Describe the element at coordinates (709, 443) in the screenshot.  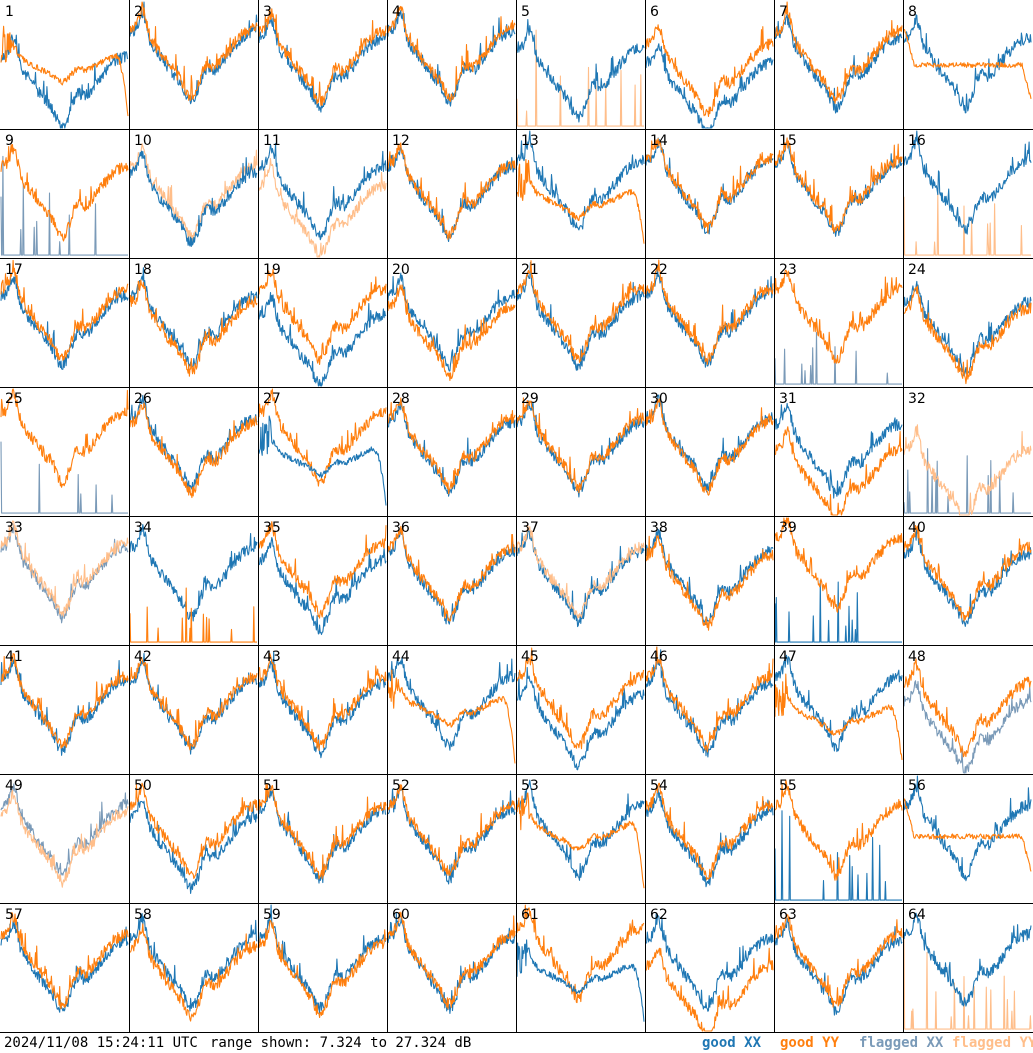
I see `panel-30: 30` at that location.